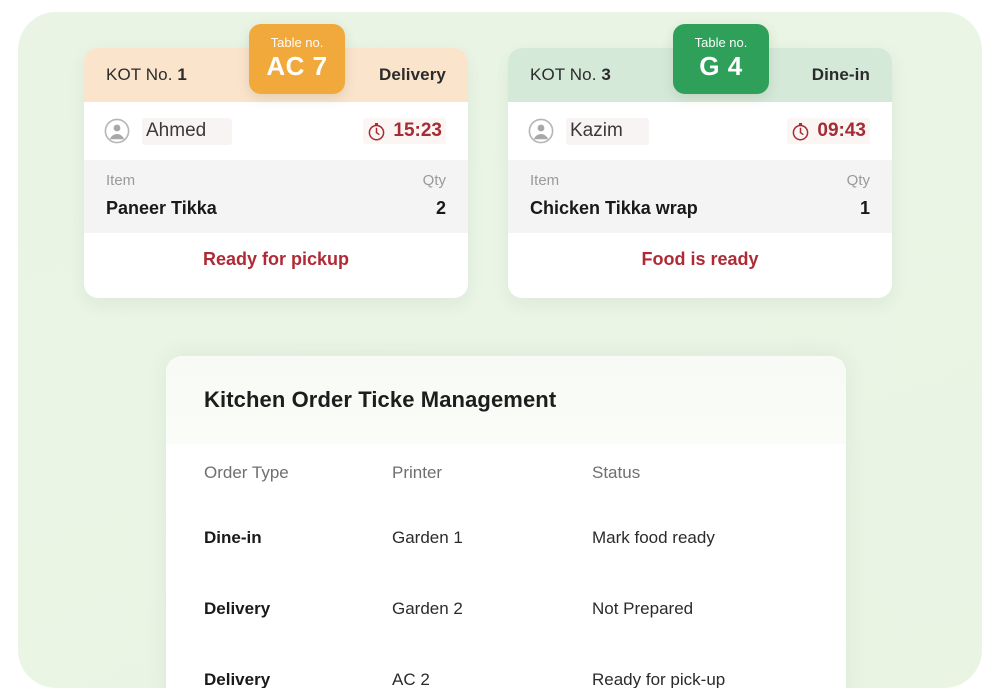  I want to click on column-header-status: Status, so click(616, 472).